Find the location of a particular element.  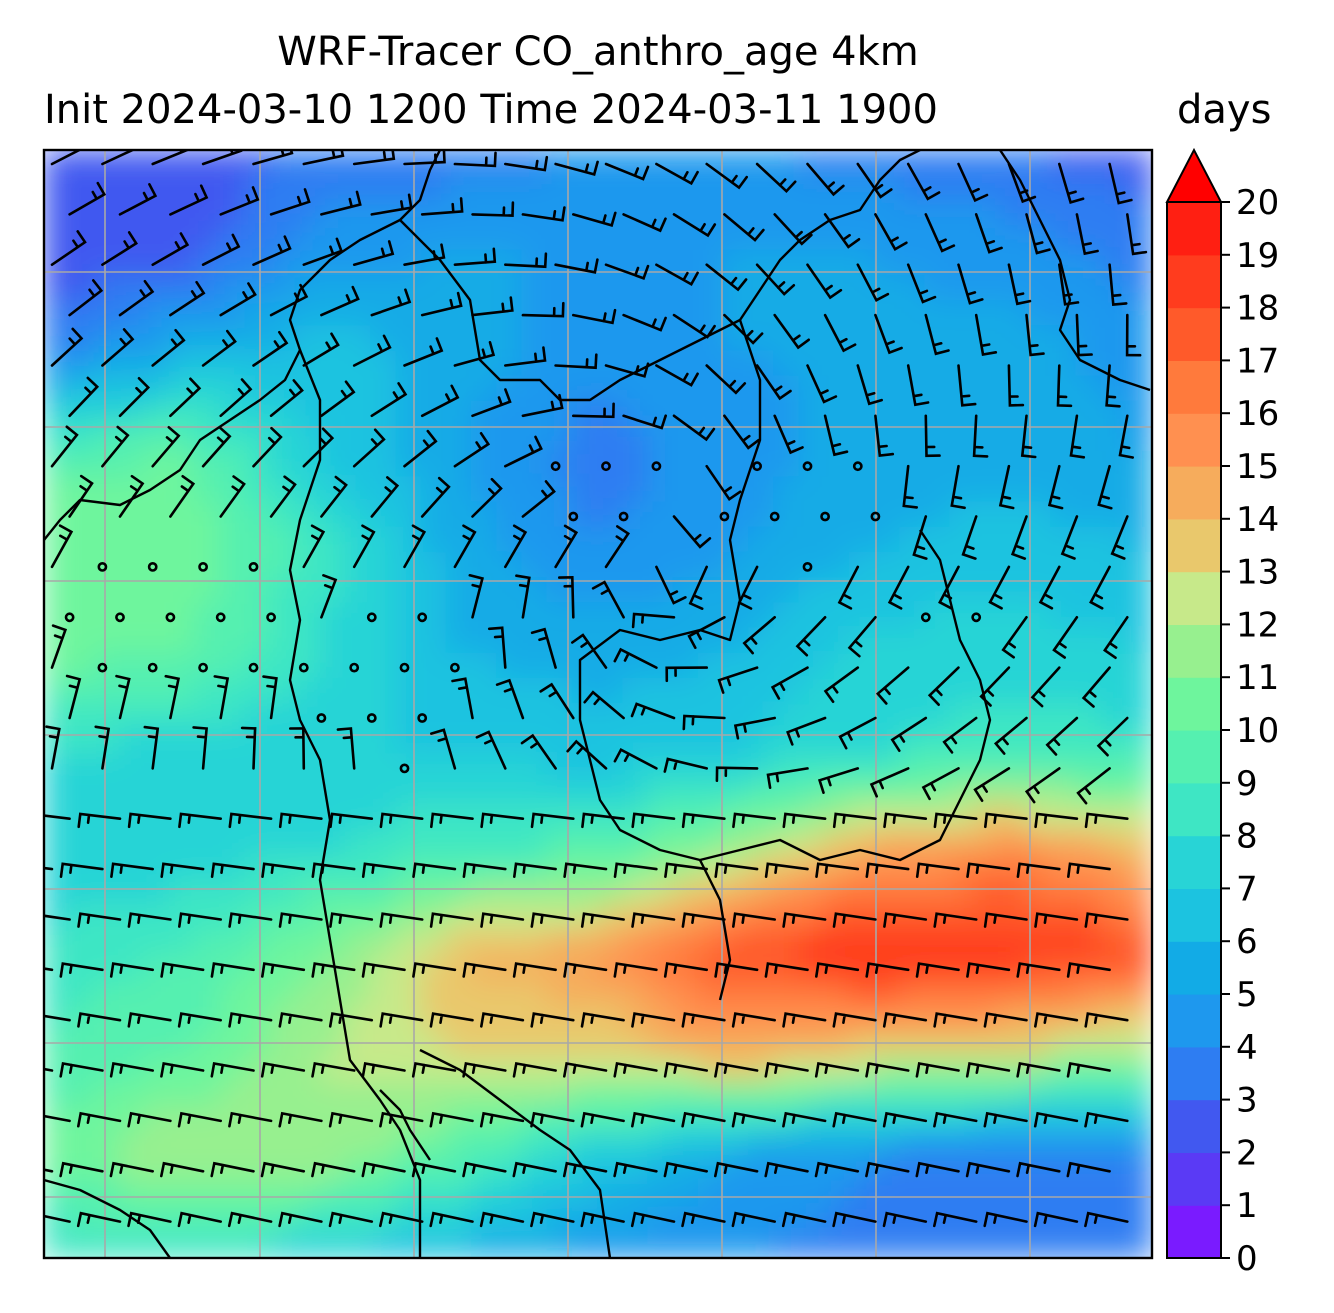

colorbar-segment is located at coordinates (1194, 809).